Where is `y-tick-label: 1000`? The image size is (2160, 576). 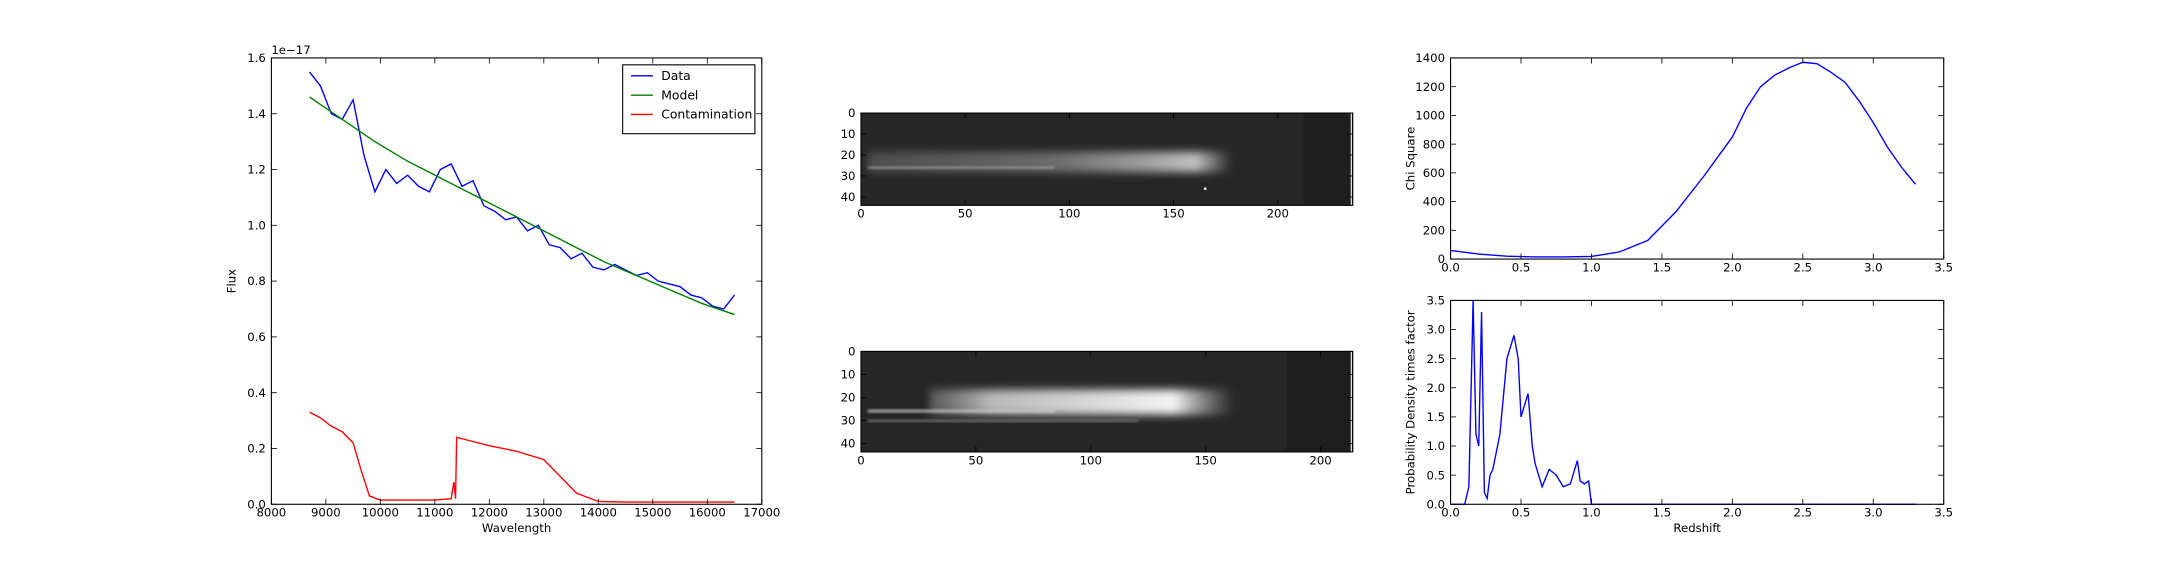 y-tick-label: 1000 is located at coordinates (1430, 116).